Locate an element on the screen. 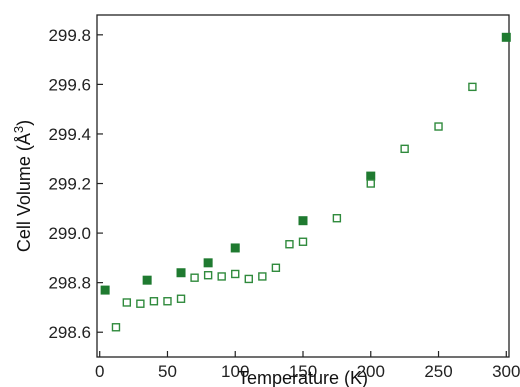 The height and width of the screenshot is (387, 520). y-axis-title-superscript: 3 is located at coordinates (18, 129).